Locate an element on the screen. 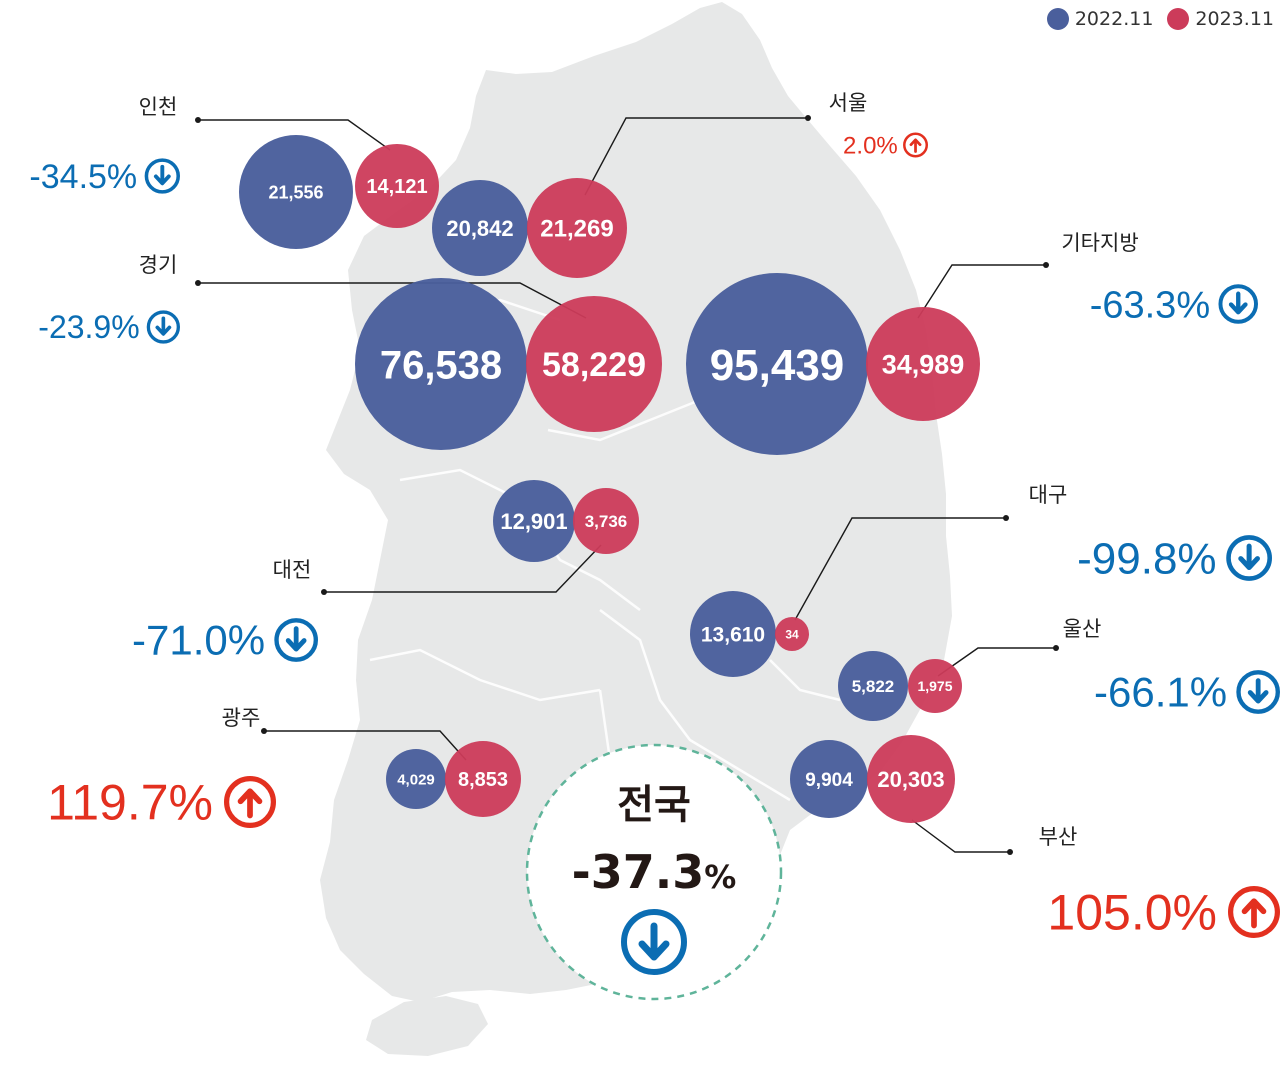  ulsan-callout-dot is located at coordinates (1056, 648).